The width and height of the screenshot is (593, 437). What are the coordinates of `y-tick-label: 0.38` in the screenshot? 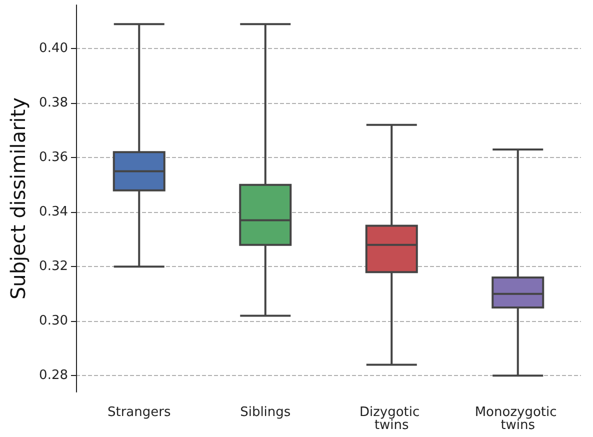 It's located at (53, 103).